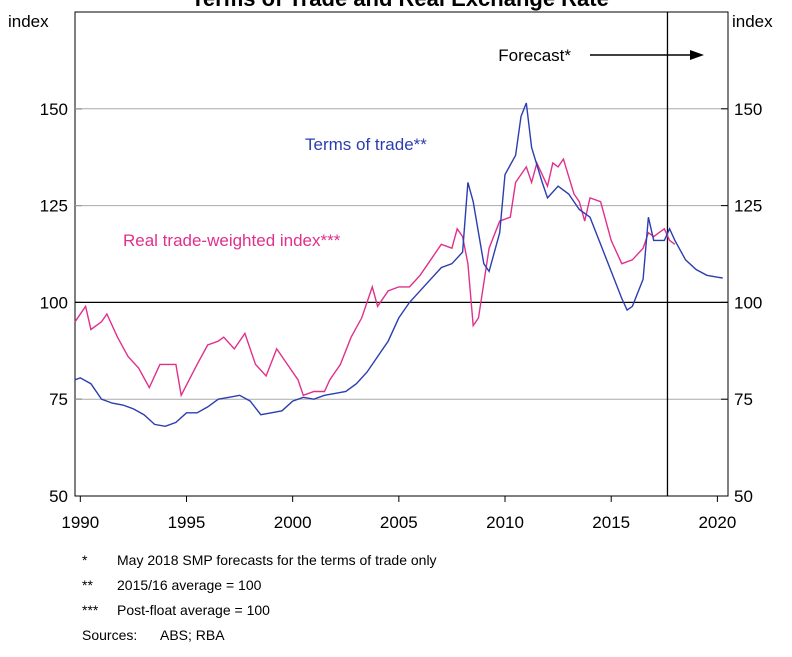 Image resolution: width=792 pixels, height=657 pixels. Describe the element at coordinates (58, 496) in the screenshot. I see `y-tick-label: 50` at that location.